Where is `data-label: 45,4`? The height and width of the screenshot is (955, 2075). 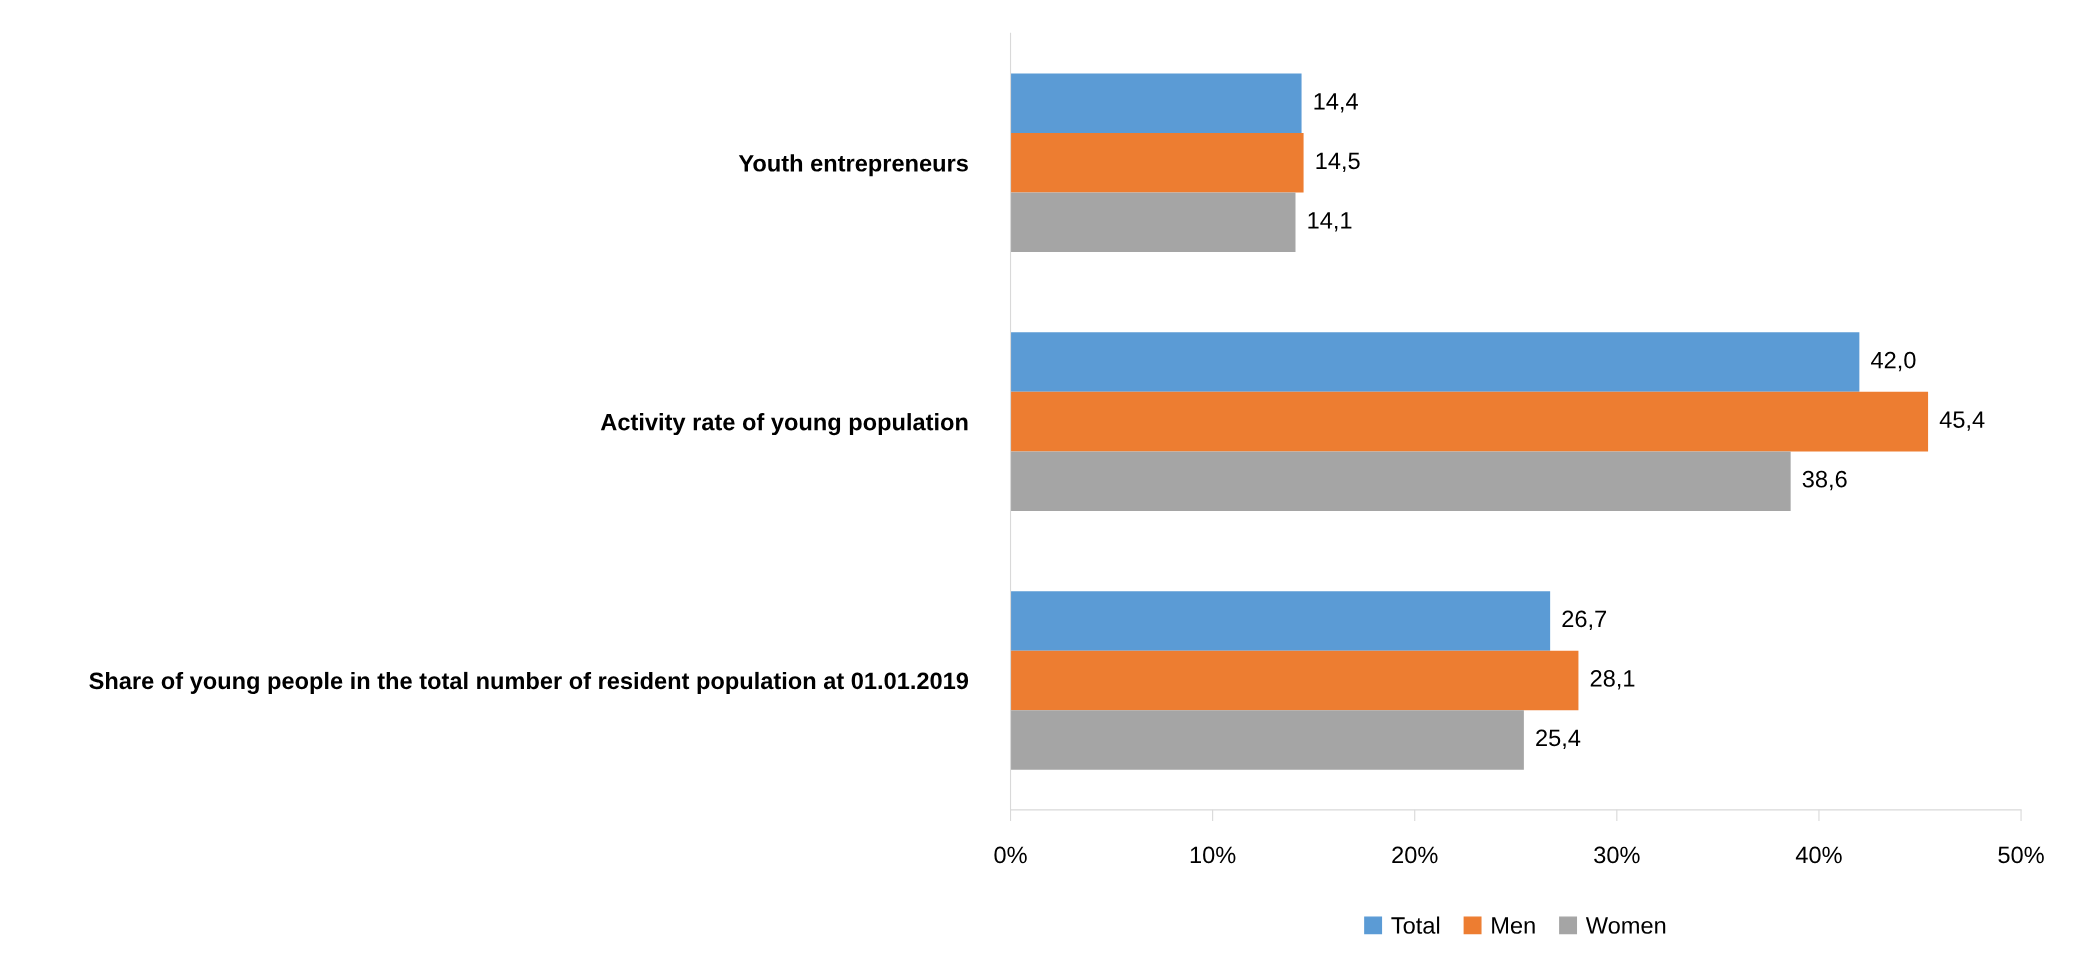
data-label: 45,4 is located at coordinates (1962, 421).